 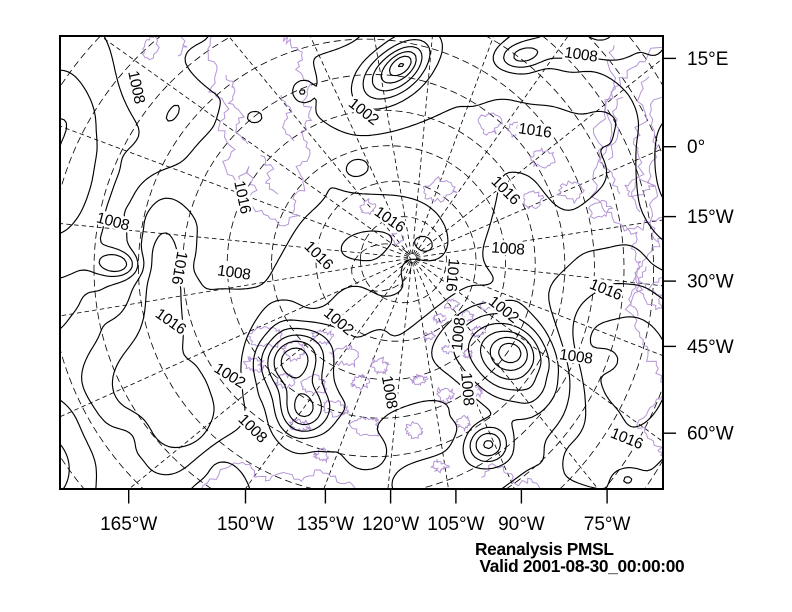 I want to click on svg-text: 15°W, so click(x=710, y=217).